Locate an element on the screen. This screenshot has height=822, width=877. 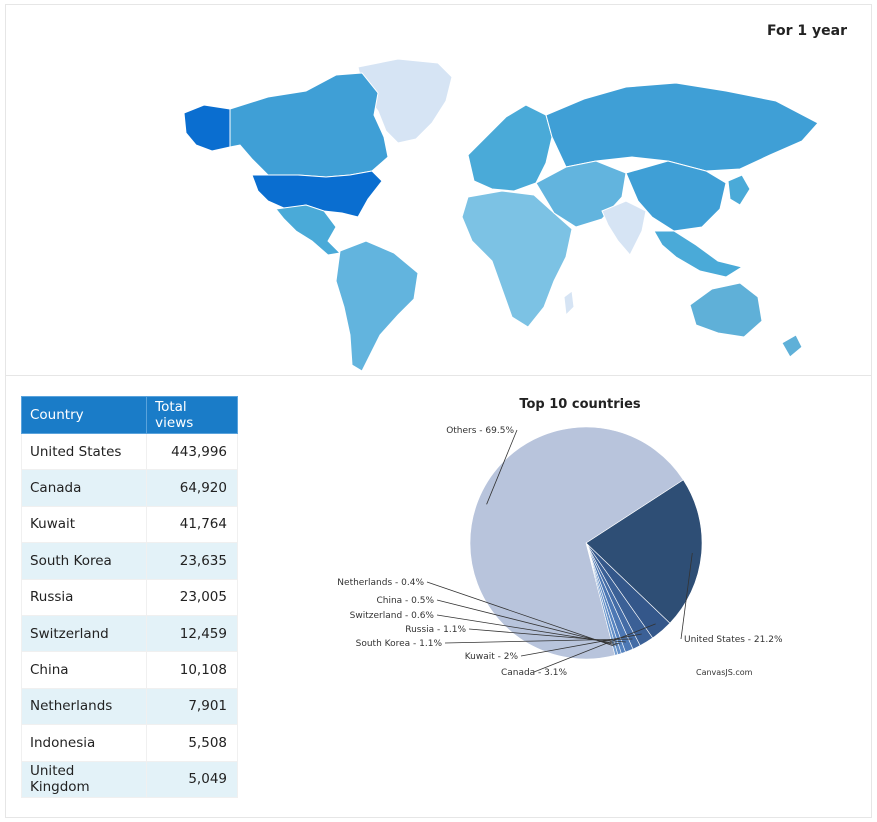
country-cell: China is located at coordinates (84, 670).